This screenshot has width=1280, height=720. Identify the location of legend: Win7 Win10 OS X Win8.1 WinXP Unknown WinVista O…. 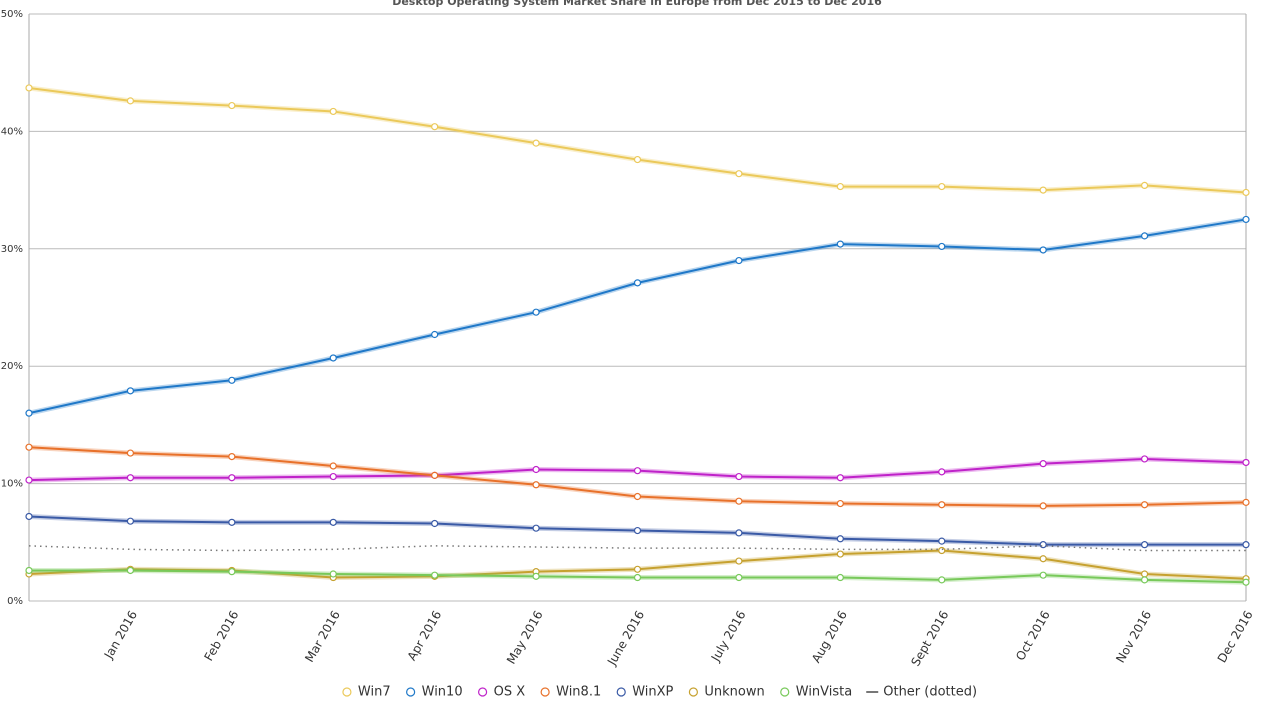
(659, 692).